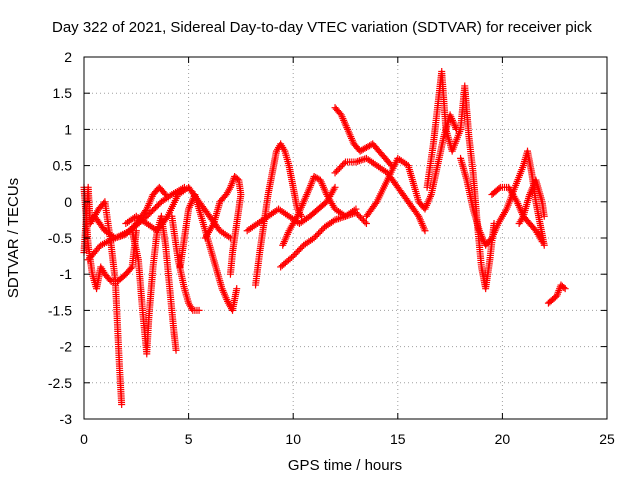 The width and height of the screenshot is (640, 480). What do you see at coordinates (60, 238) in the screenshot?
I see `y-tick-label: -0.5` at bounding box center [60, 238].